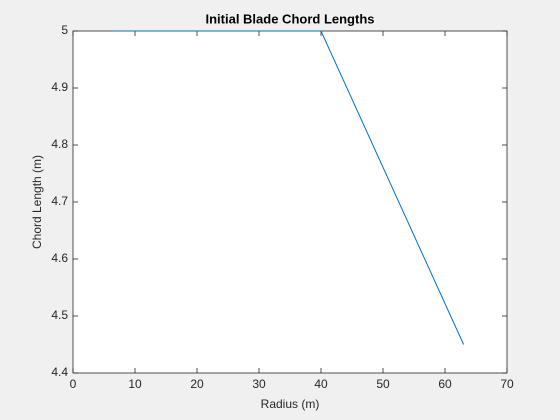 This screenshot has height=420, width=560. I want to click on x-tick-label: 40, so click(321, 384).